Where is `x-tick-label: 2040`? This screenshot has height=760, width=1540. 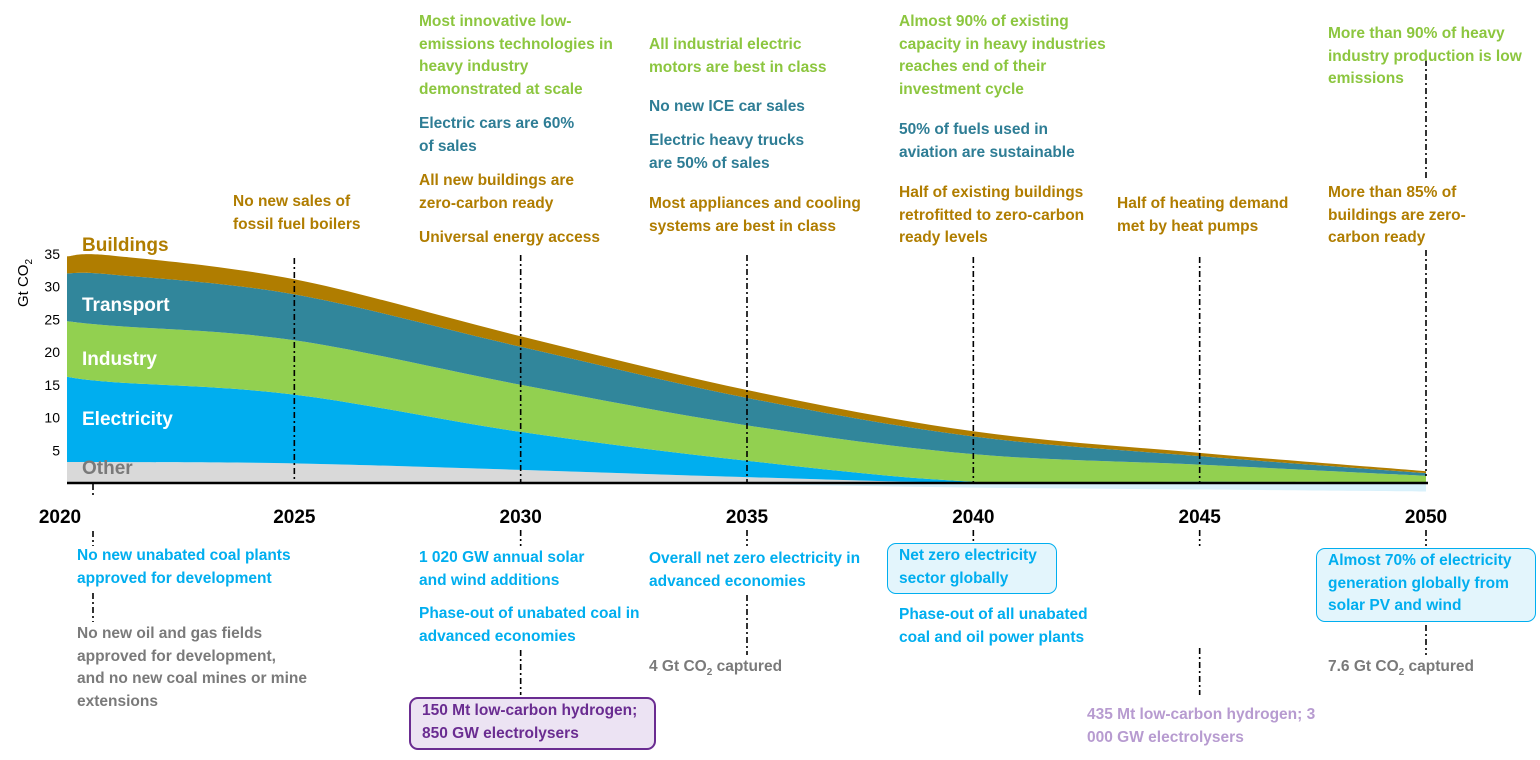
x-tick-label: 2040 is located at coordinates (973, 517).